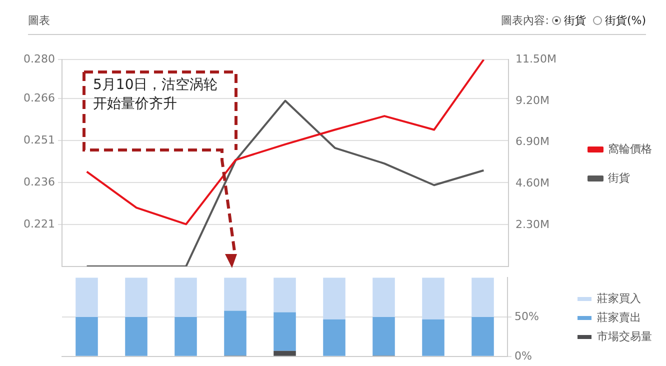 The height and width of the screenshot is (366, 666). I want to click on legend-label: 市場交易量, so click(624, 336).